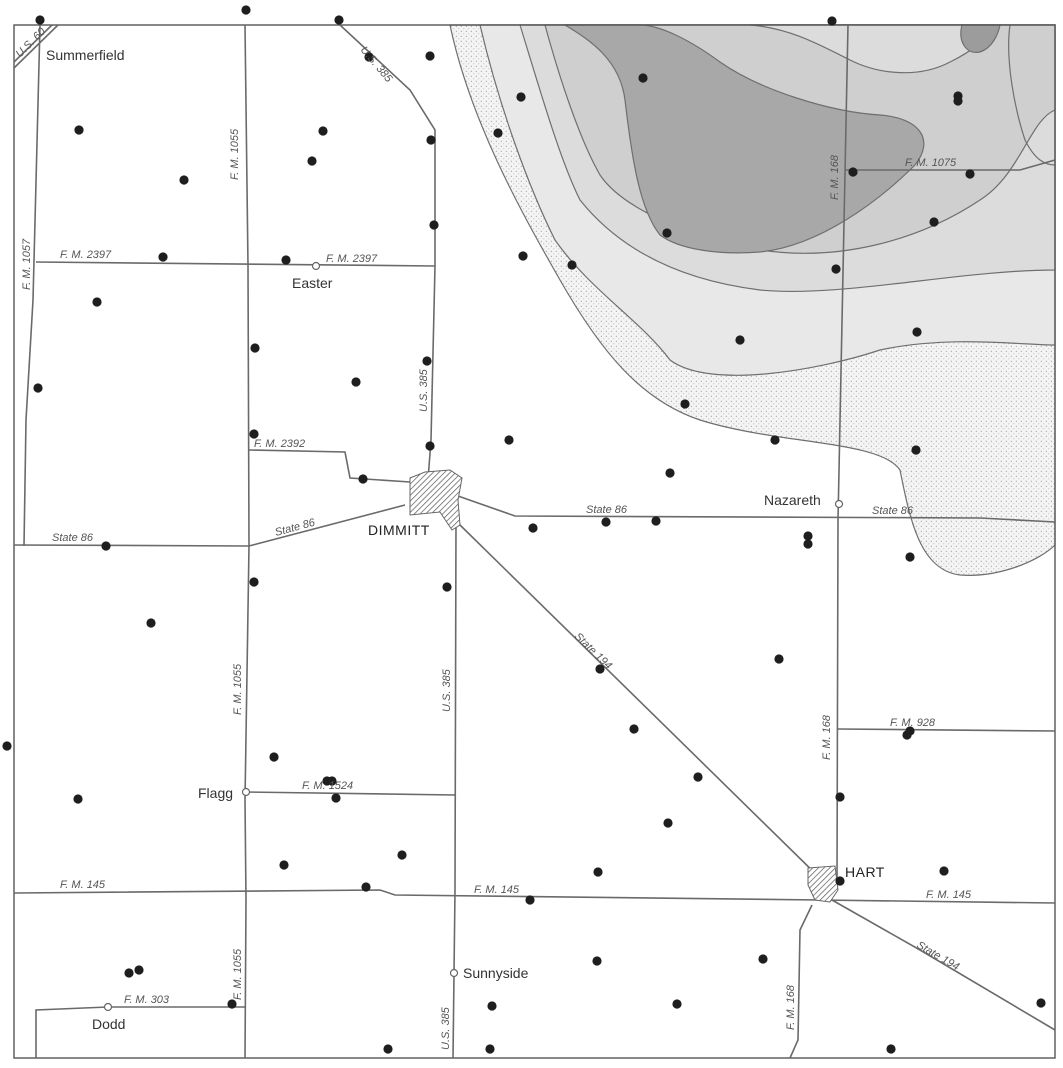 This screenshot has width=1063, height=1068. Describe the element at coordinates (352, 259) in the screenshot. I see `road-label-fm2397-east: F. M. 2397` at that location.